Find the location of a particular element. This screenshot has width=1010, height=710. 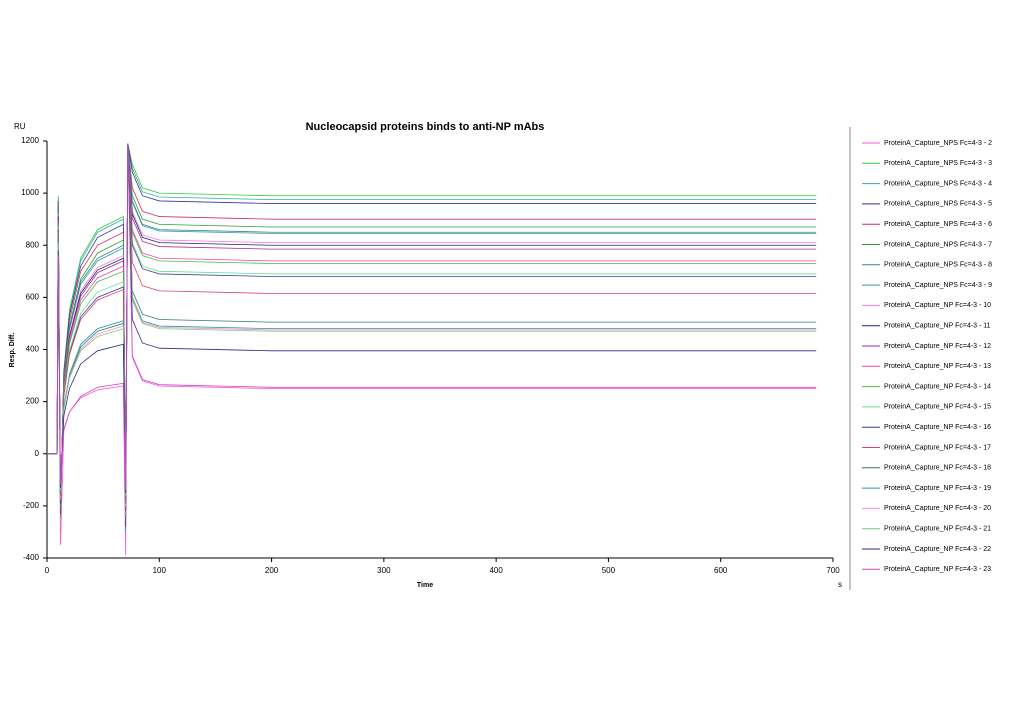

legend-label: ProteinA_Capture_NP Fc=4-3 - 19 is located at coordinates (937, 488).